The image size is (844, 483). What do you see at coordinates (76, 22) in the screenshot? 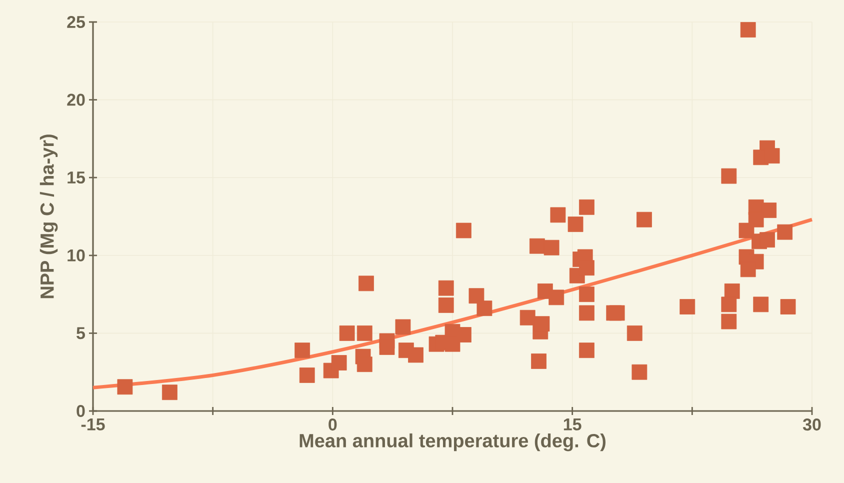
I see `y-tick-label: 25` at bounding box center [76, 22].